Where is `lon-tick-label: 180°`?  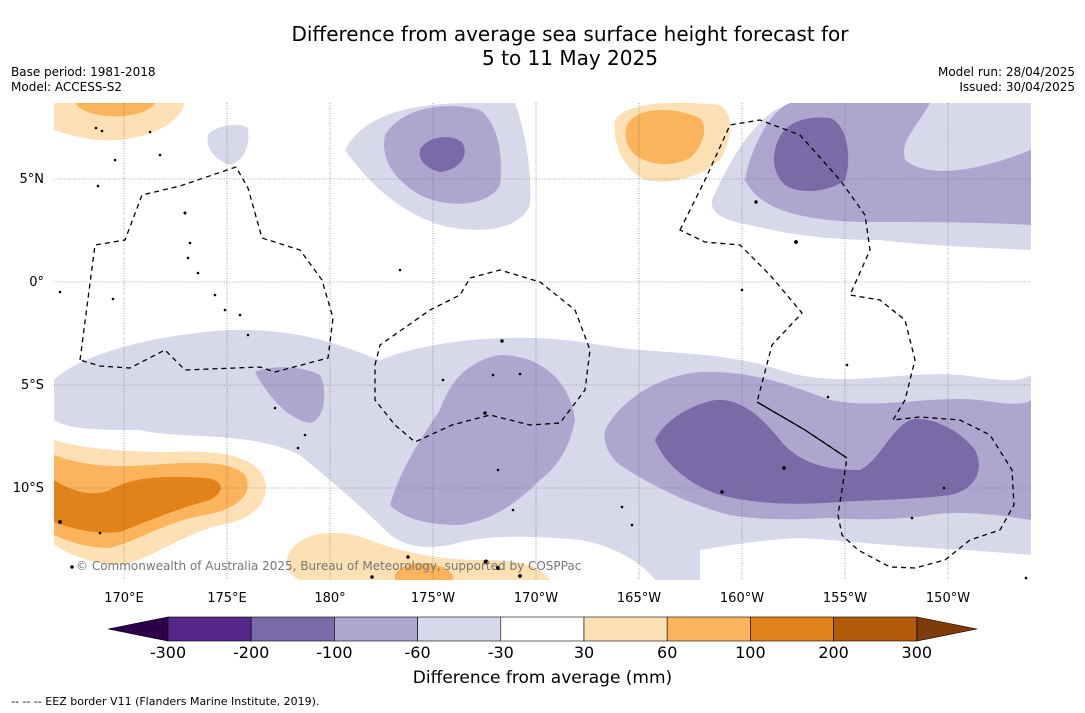
lon-tick-label: 180° is located at coordinates (329, 598).